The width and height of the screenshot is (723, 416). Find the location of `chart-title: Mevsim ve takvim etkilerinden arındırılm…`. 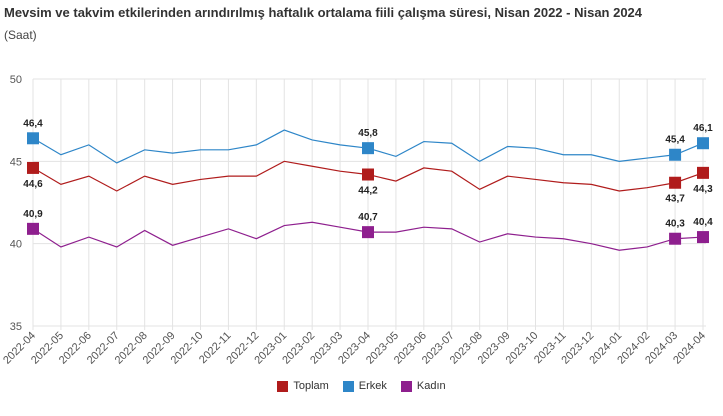

chart-title: Mevsim ve takvim etkilerinden arındırılm… is located at coordinates (323, 12).